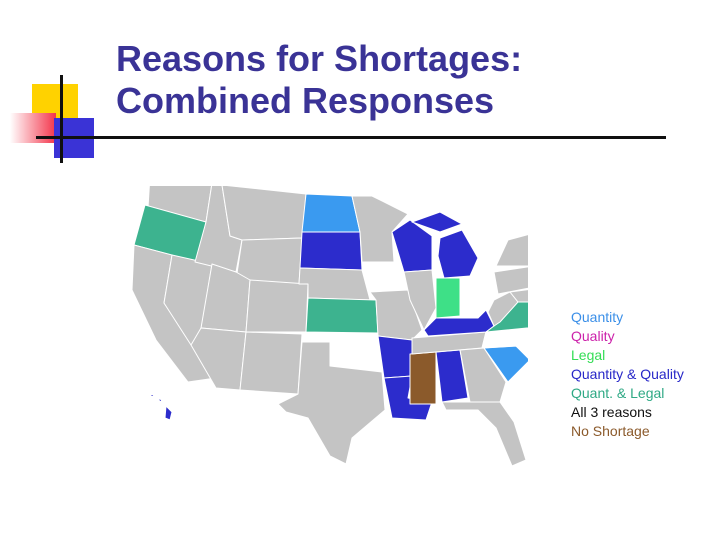 The image size is (720, 540). I want to click on state-CO, so click(277, 306).